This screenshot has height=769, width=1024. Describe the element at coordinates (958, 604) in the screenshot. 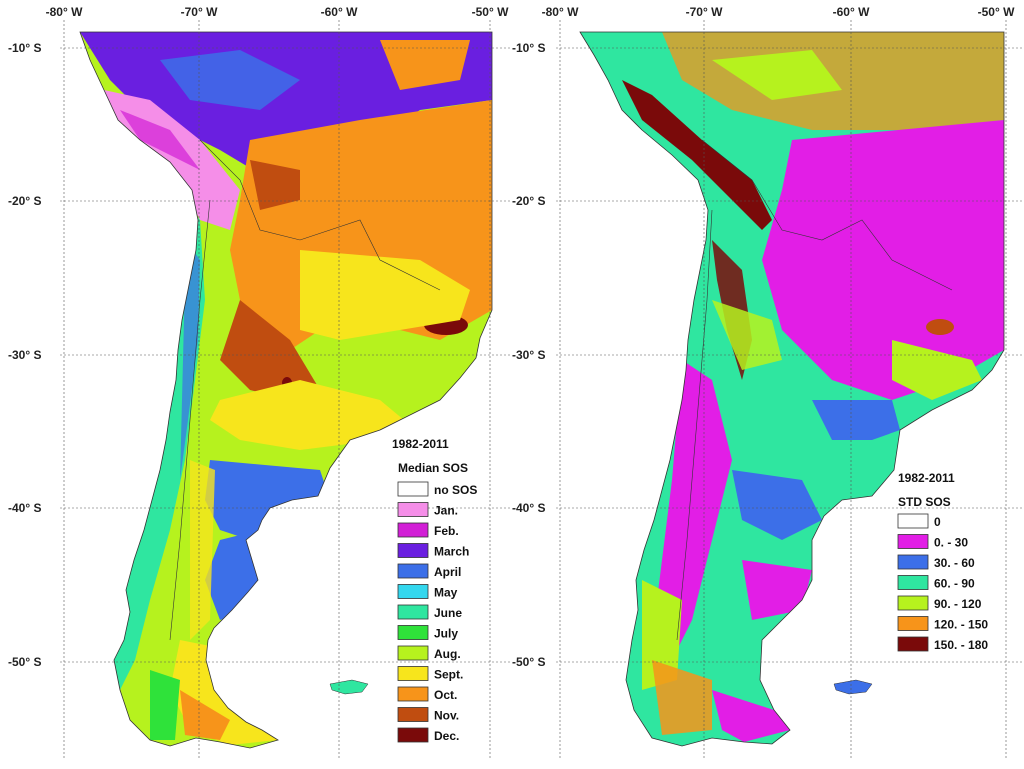

I see `std-sos-legend-label-4: 90. - 120` at that location.